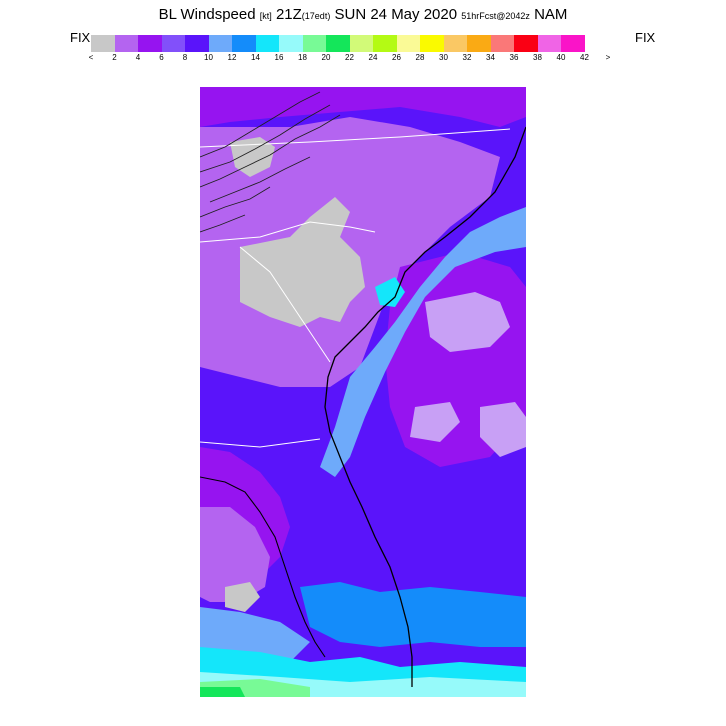 Image resolution: width=726 pixels, height=726 pixels. Describe the element at coordinates (537, 57) in the screenshot. I see `legend-tick-label: 38` at that location.